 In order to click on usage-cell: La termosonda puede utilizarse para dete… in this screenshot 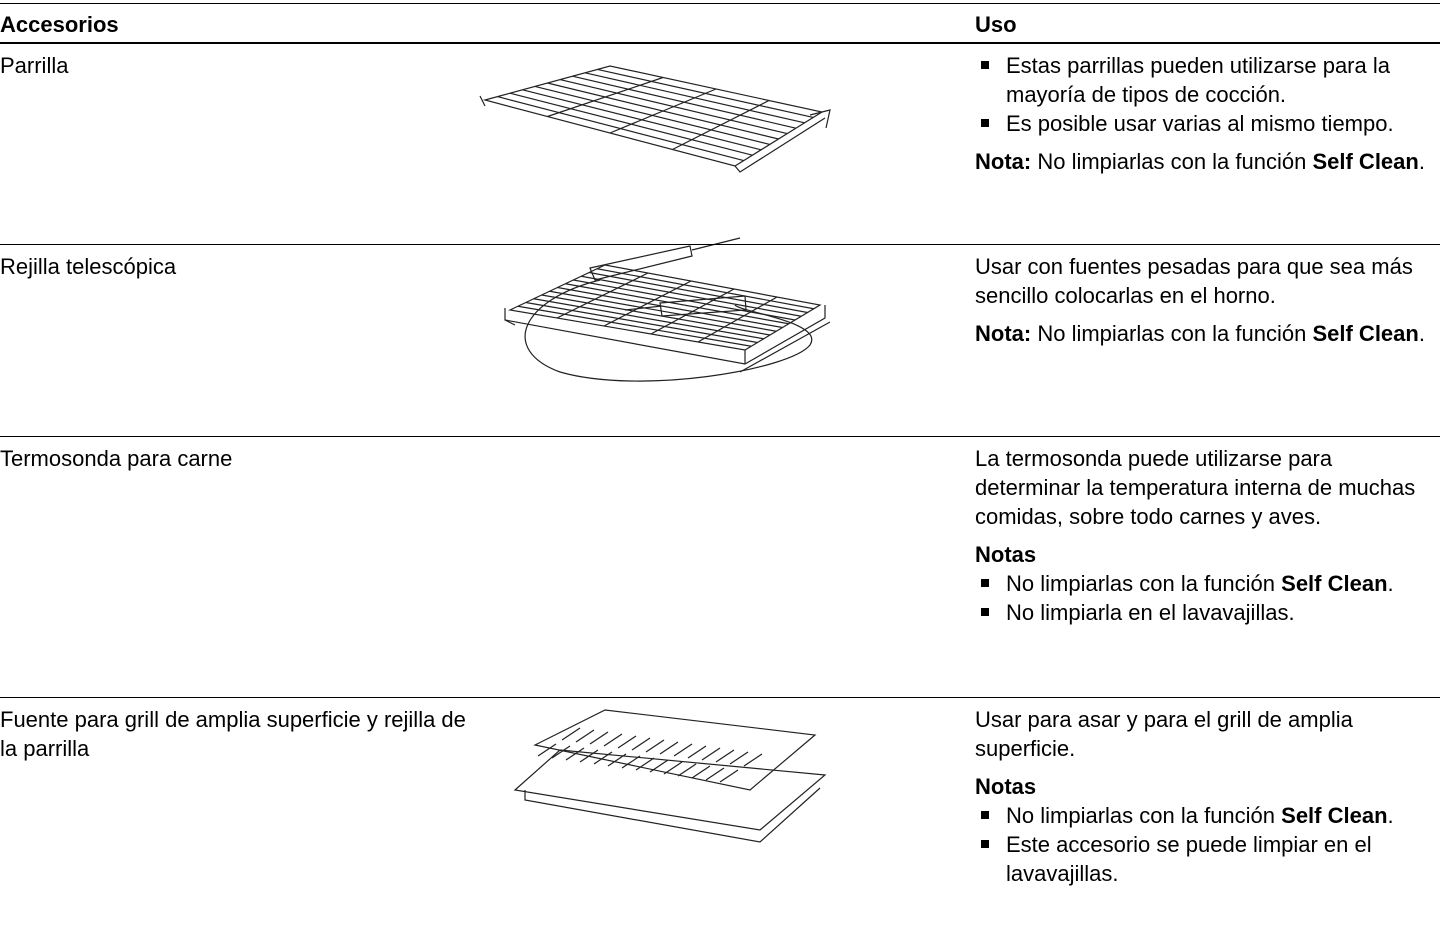, I will do `click(1207, 540)`.